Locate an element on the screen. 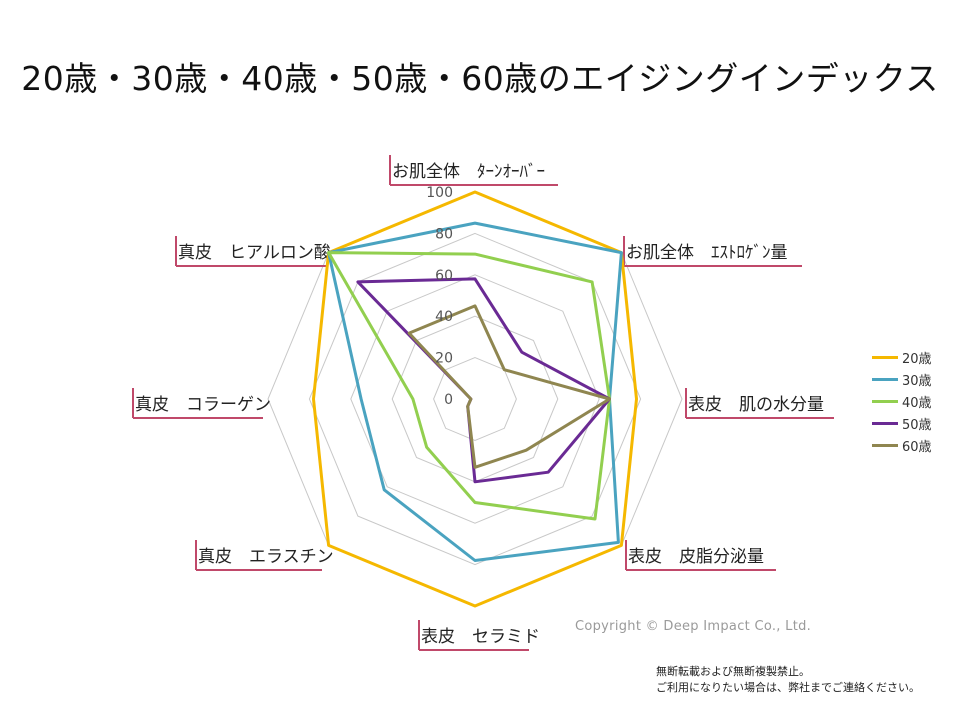  notice-line: 無断転載および無断複製禁止。 is located at coordinates (733, 671).